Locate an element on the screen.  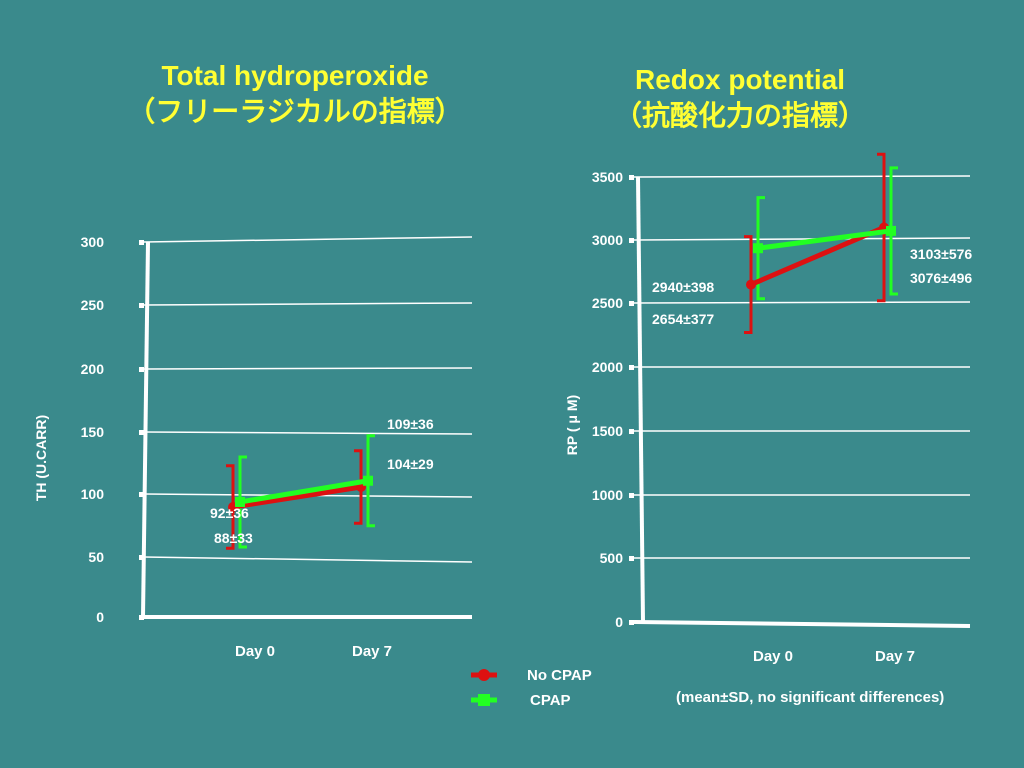
data-label: 2940±398 is located at coordinates (683, 287).